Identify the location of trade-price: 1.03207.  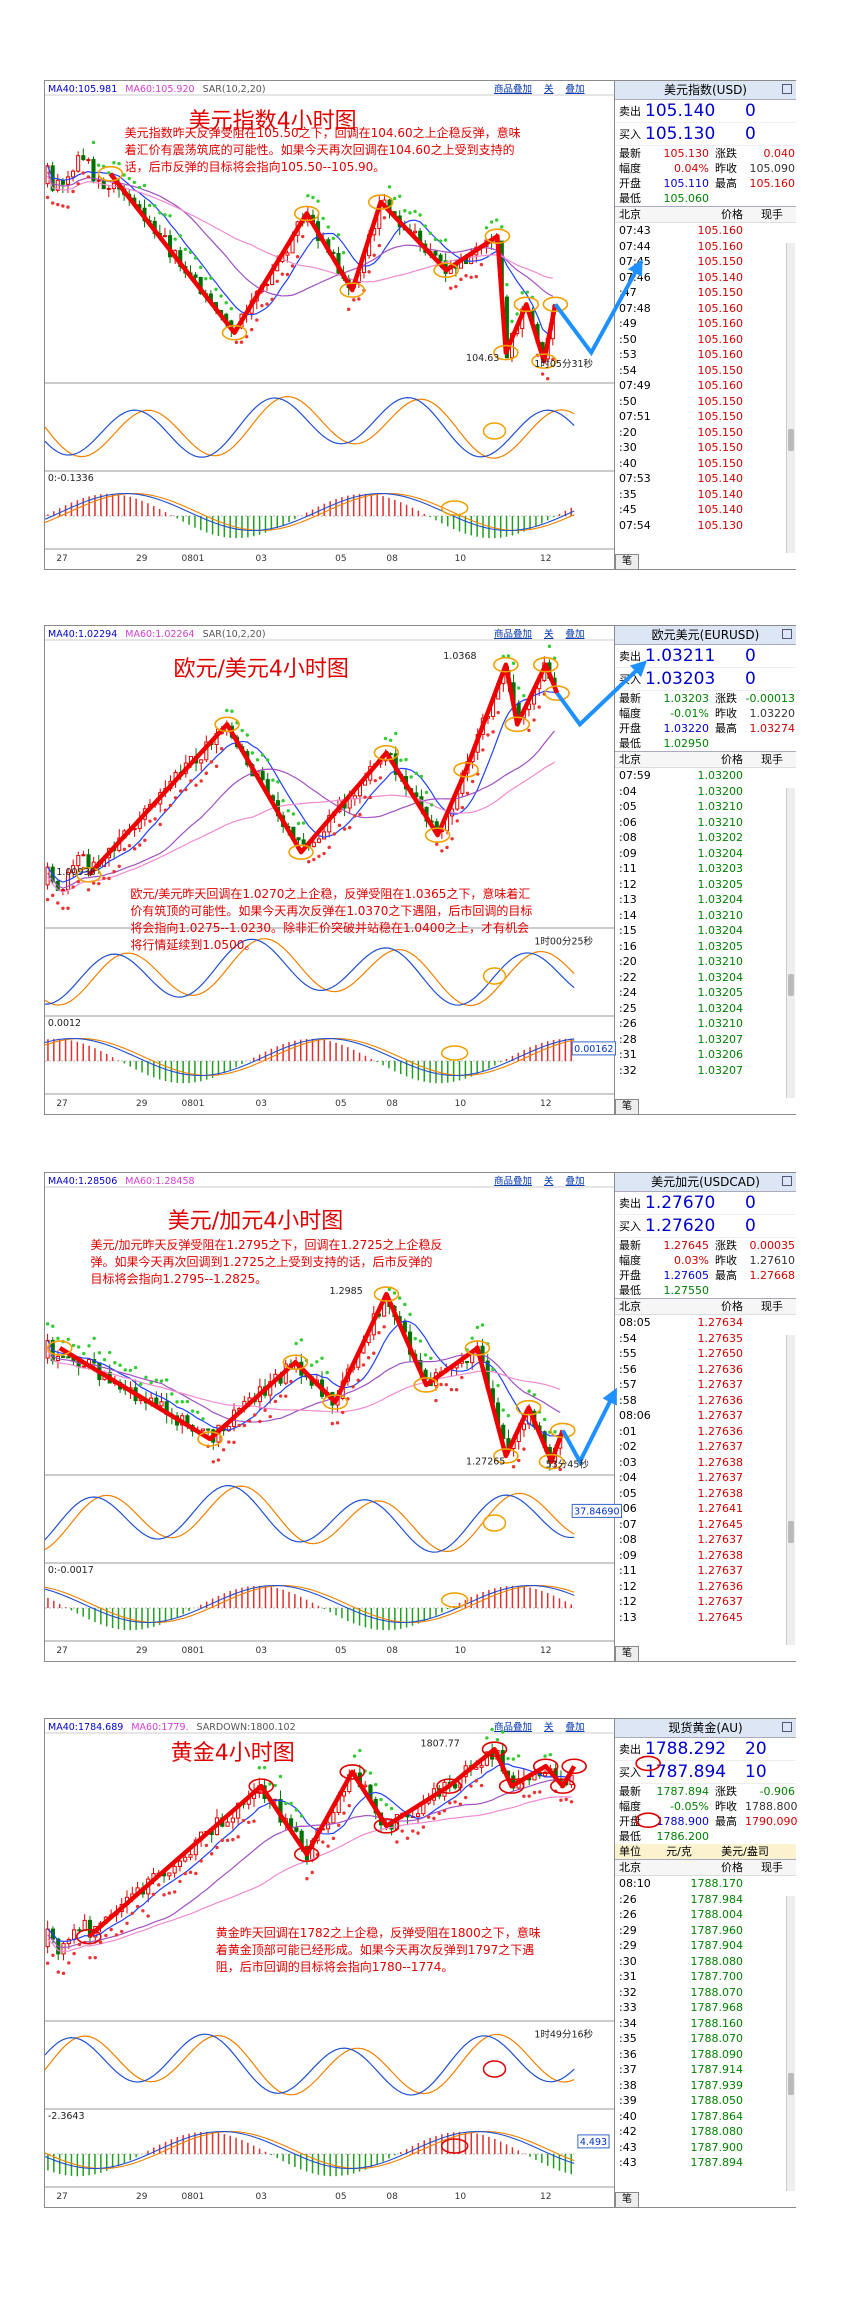
(720, 1070).